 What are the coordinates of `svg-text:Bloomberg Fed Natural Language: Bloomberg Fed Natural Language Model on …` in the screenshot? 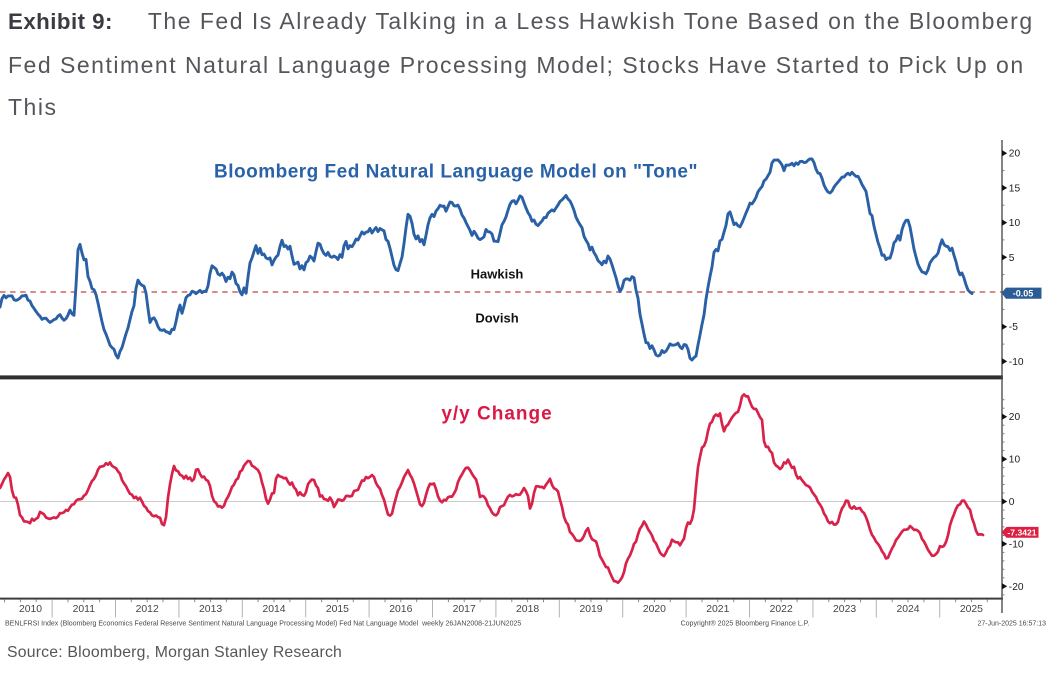 It's located at (456, 172).